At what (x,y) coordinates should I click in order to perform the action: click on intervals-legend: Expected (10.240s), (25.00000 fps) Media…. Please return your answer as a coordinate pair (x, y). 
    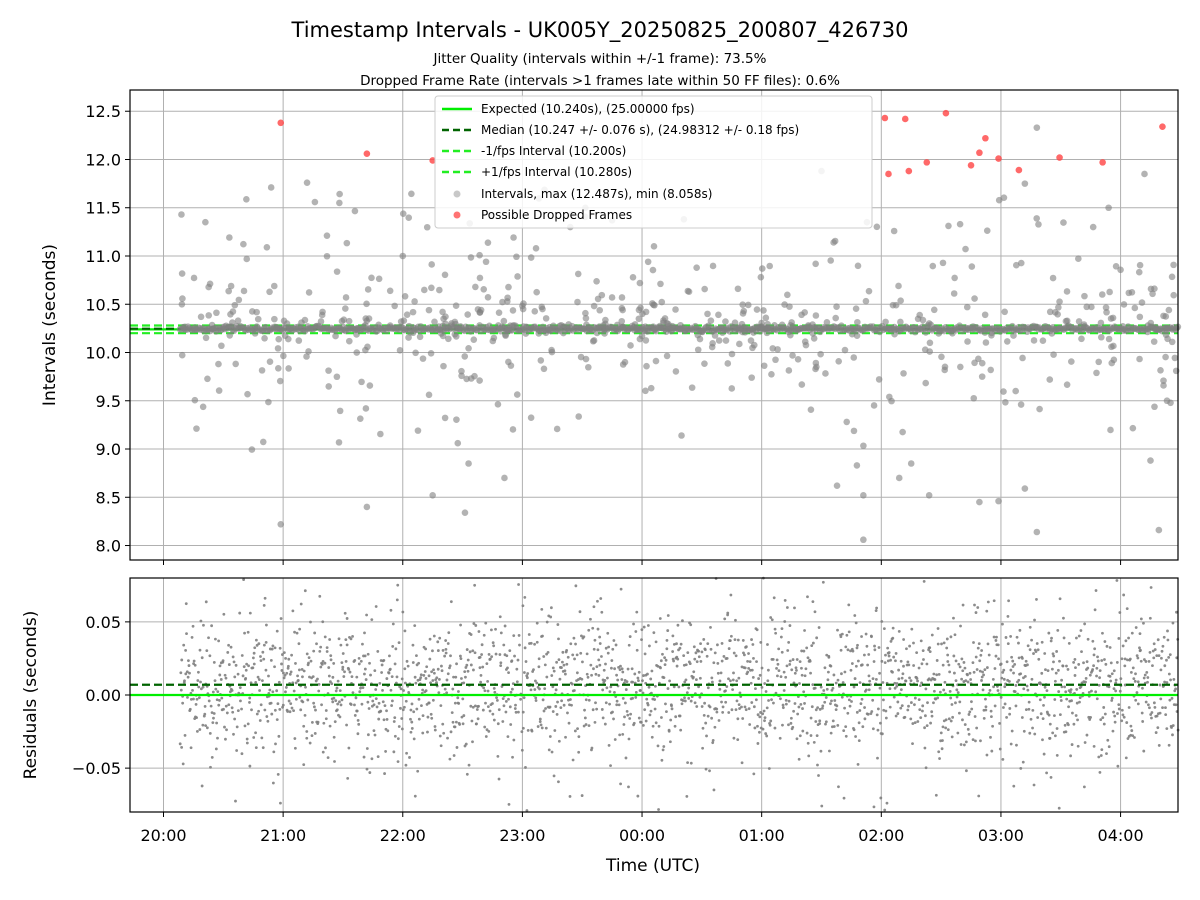
    Looking at the image, I should click on (653, 162).